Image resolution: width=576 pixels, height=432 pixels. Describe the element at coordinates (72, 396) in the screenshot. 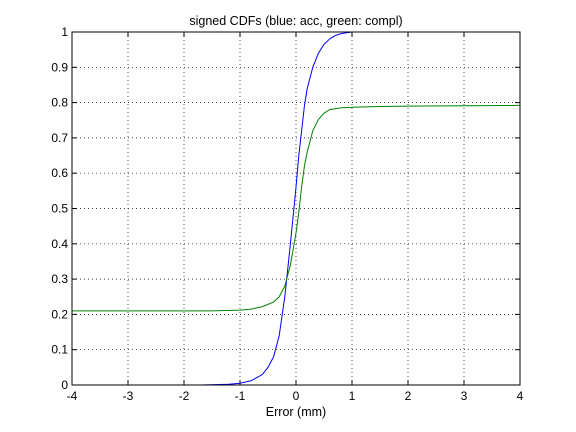

I see `x-tick-label: -4` at that location.